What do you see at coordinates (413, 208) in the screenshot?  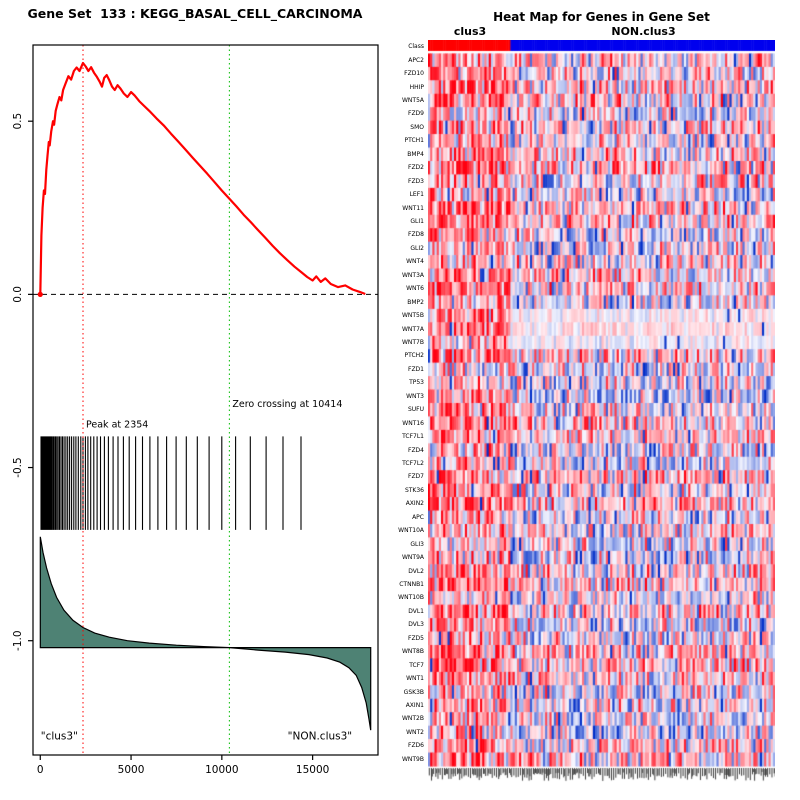 I see `heatmap-row-label: WNT11` at bounding box center [413, 208].